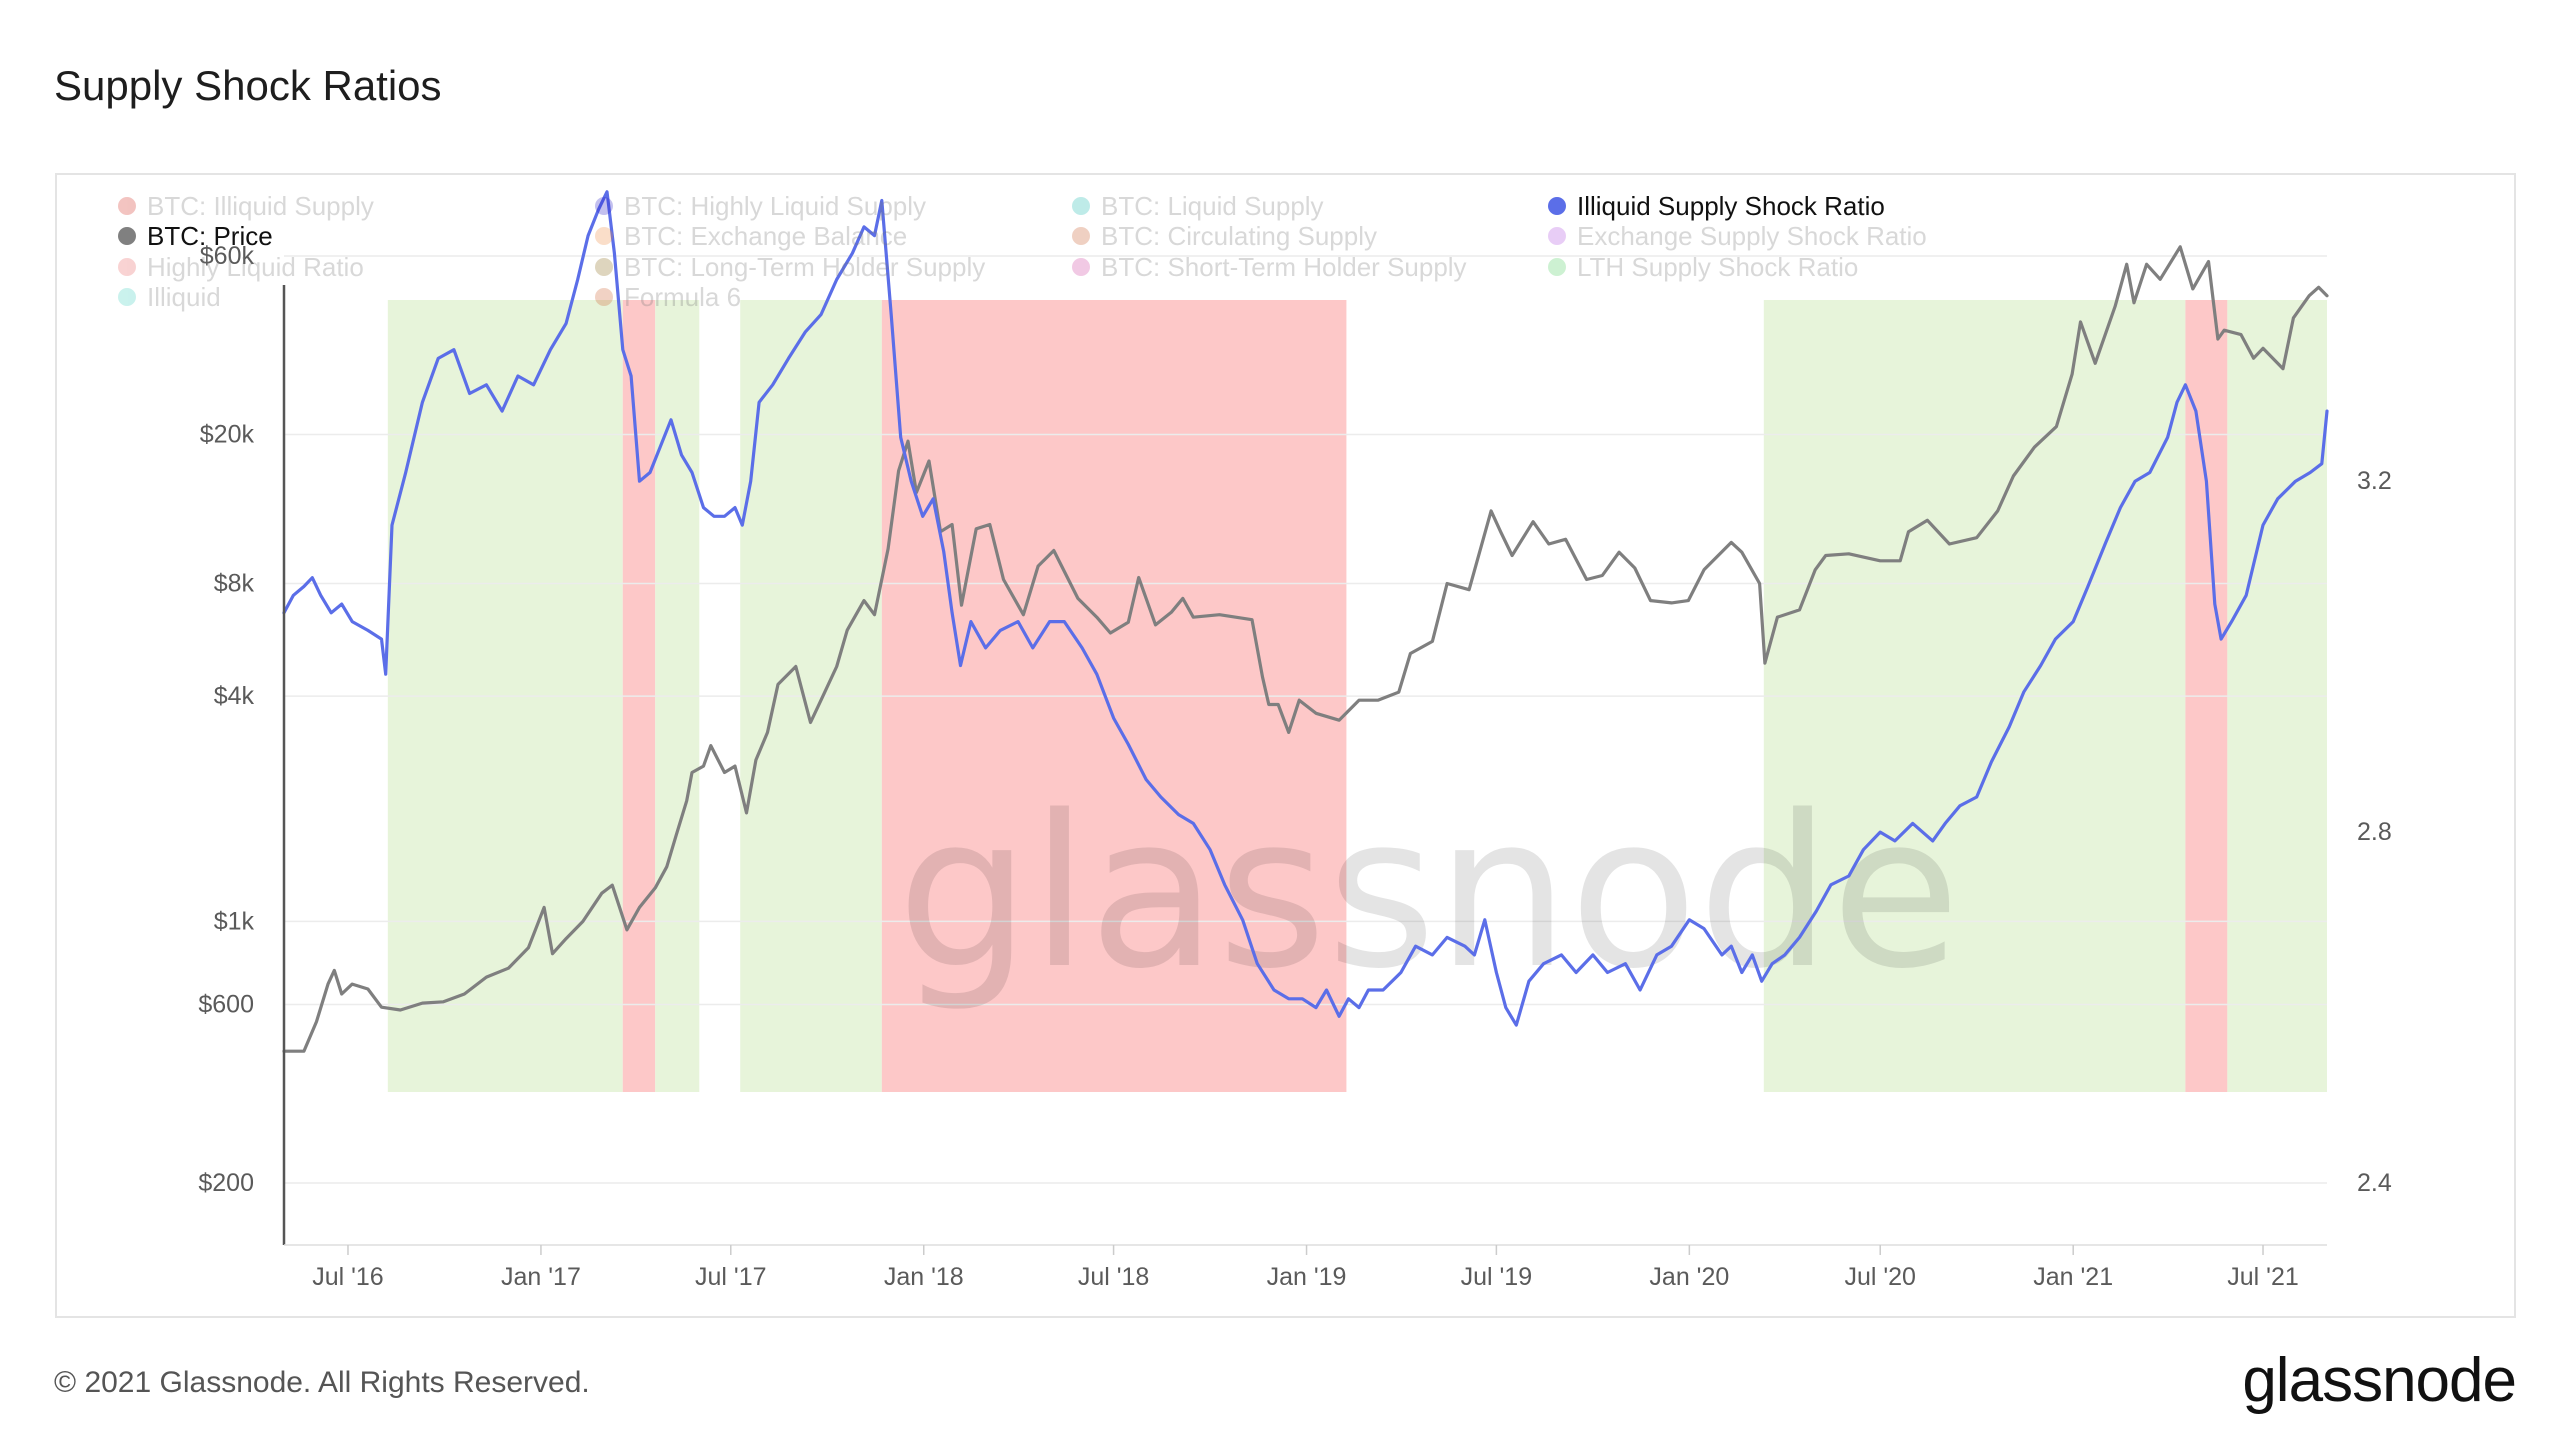 Image resolution: width=2560 pixels, height=1440 pixels. Describe the element at coordinates (1113, 1277) in the screenshot. I see `x-tick-label: Jul '18` at that location.